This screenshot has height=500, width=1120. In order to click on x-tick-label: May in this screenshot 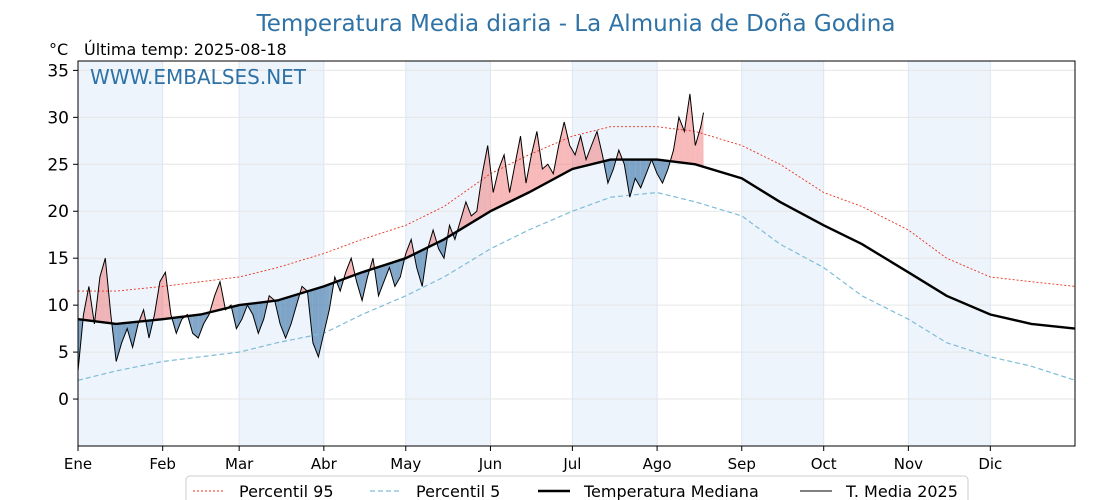, I will do `click(405, 464)`.